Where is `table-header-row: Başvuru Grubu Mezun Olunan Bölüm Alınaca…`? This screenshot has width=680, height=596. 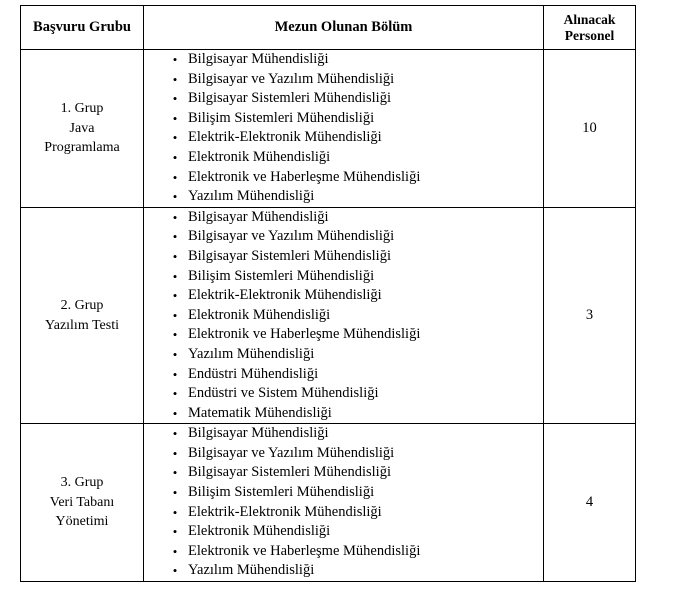 table-header-row: Başvuru Grubu Mezun Olunan Bölüm Alınaca… is located at coordinates (328, 27).